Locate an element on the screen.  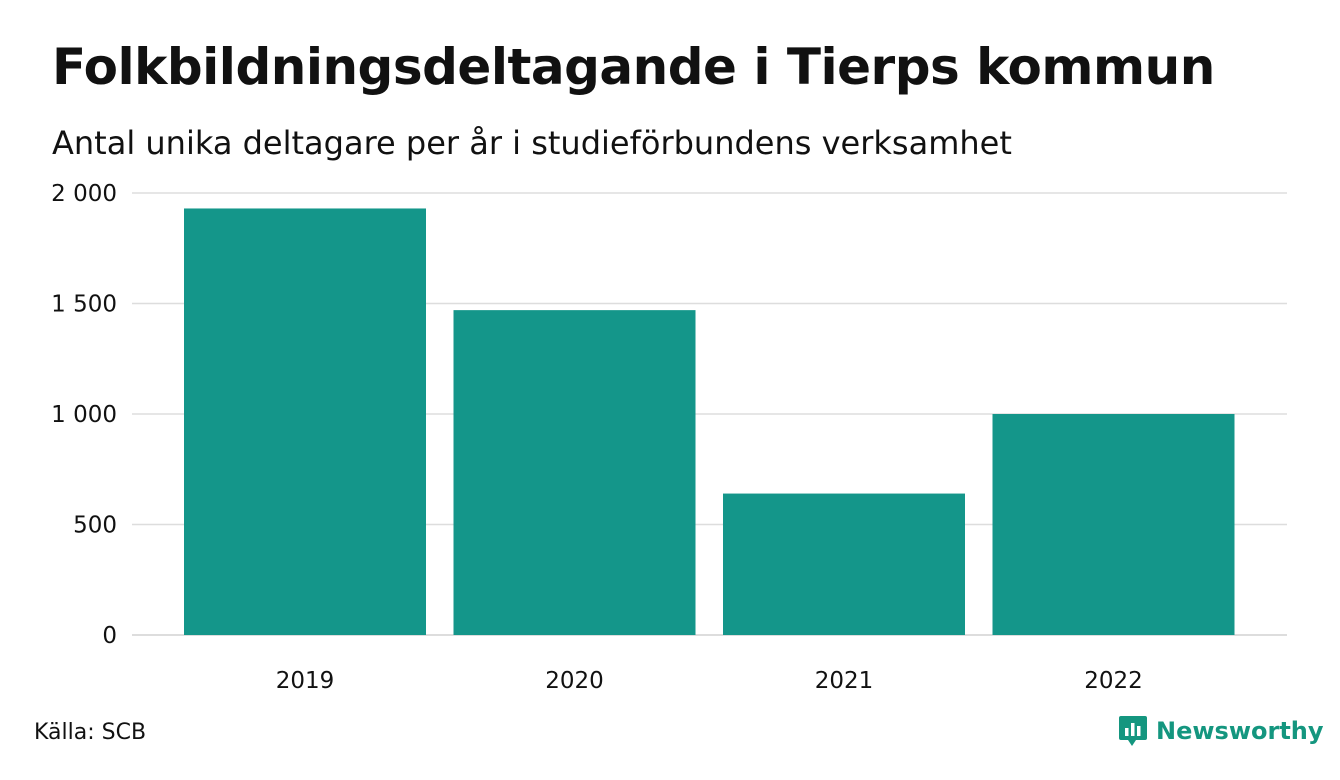
brand-logo: Newsworthy is located at coordinates (1221, 731).